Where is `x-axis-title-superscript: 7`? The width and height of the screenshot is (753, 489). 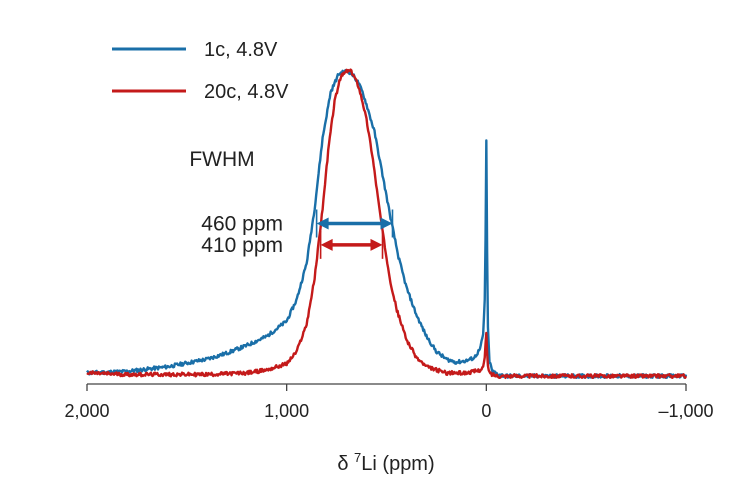
x-axis-title-superscript: 7 is located at coordinates (357, 457).